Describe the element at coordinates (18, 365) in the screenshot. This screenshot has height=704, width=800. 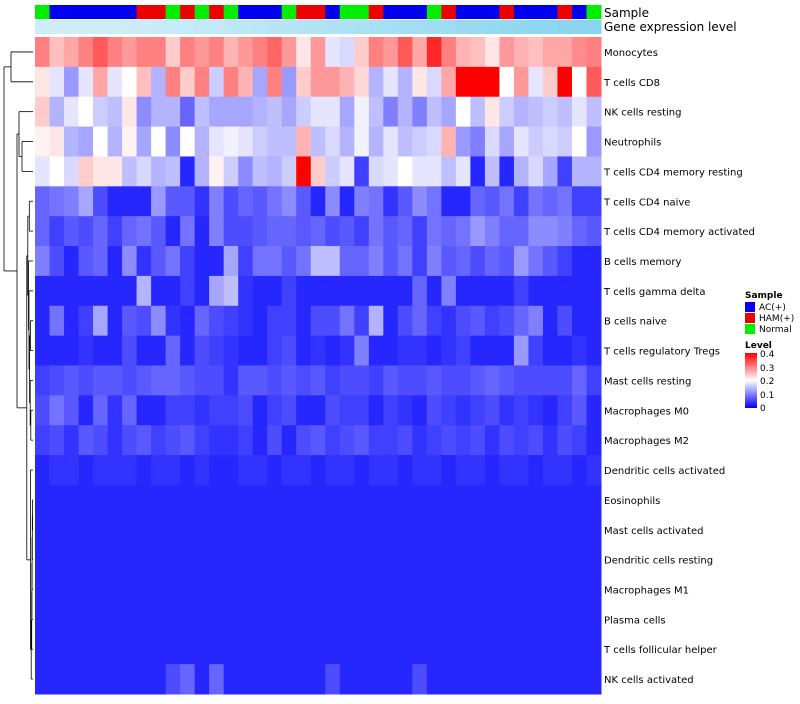
I see `row-dendrogram` at that location.